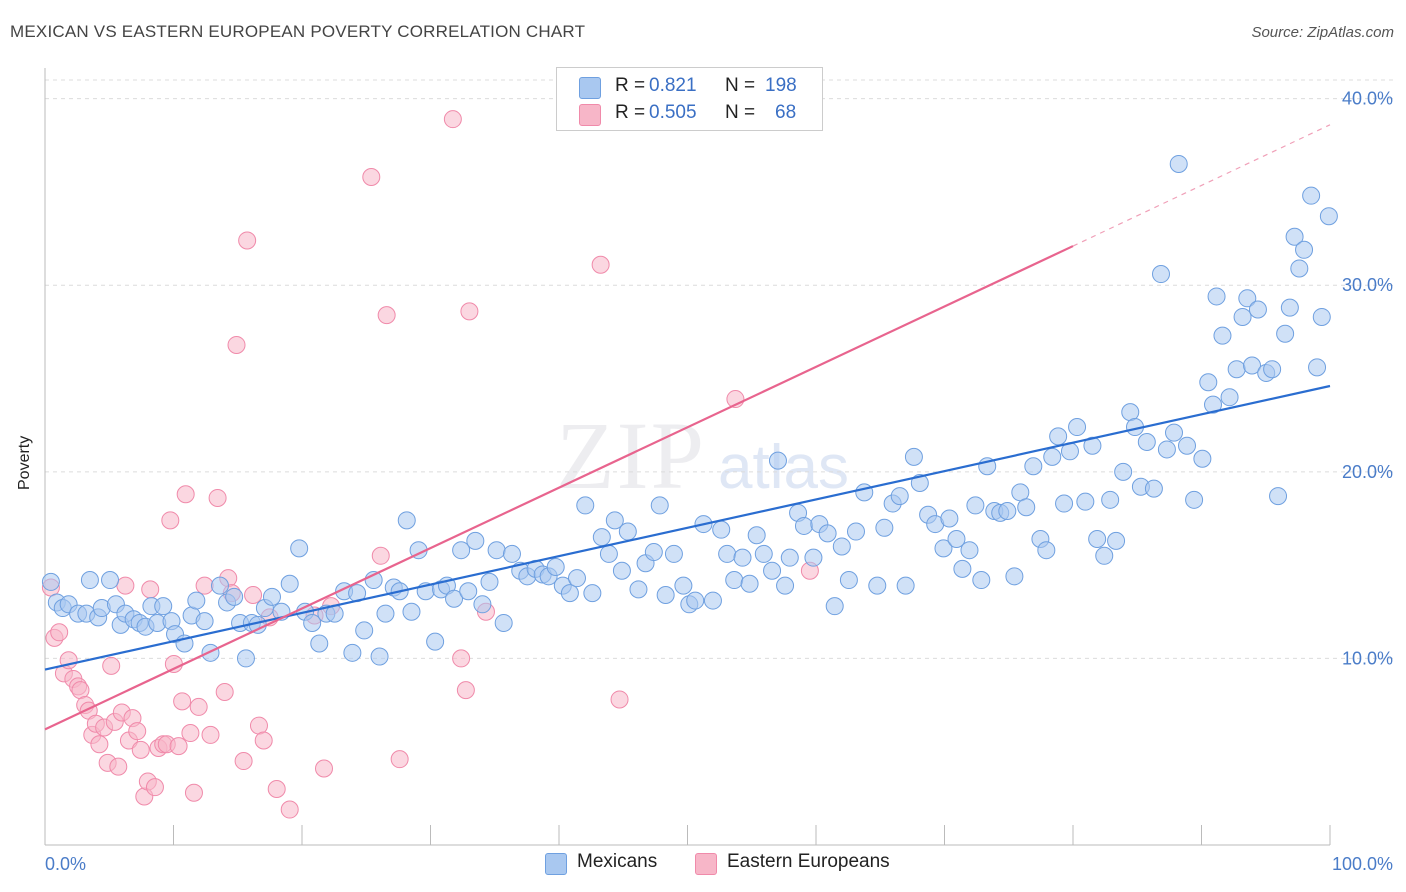 The width and height of the screenshot is (1406, 892). Describe the element at coordinates (740, 85) in the screenshot. I see `n-label: N =` at that location.